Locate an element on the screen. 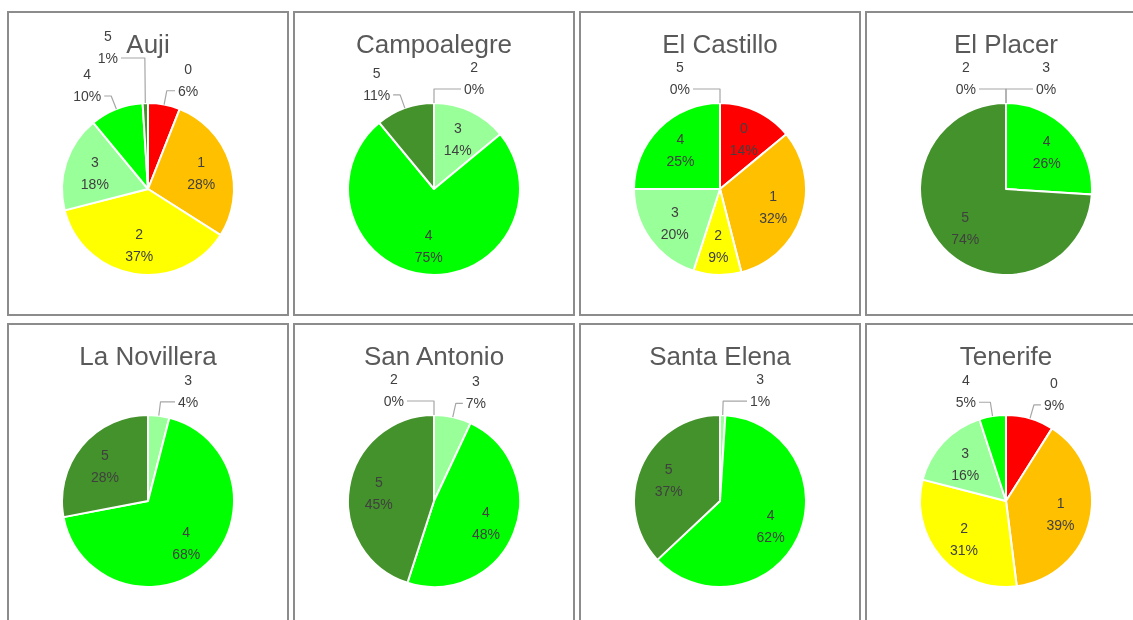  data-label: 39% is located at coordinates (1060, 525).